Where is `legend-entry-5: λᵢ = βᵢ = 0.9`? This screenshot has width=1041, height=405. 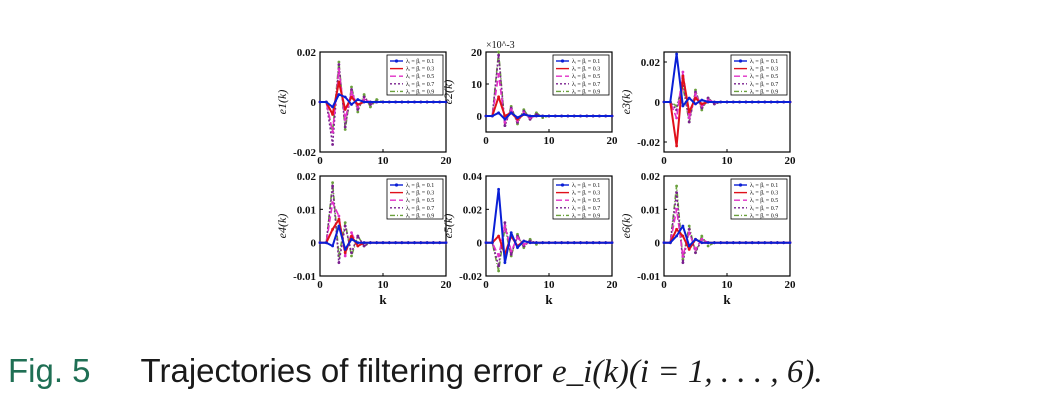 legend-entry-5: λᵢ = βᵢ = 0.9 is located at coordinates (764, 92).